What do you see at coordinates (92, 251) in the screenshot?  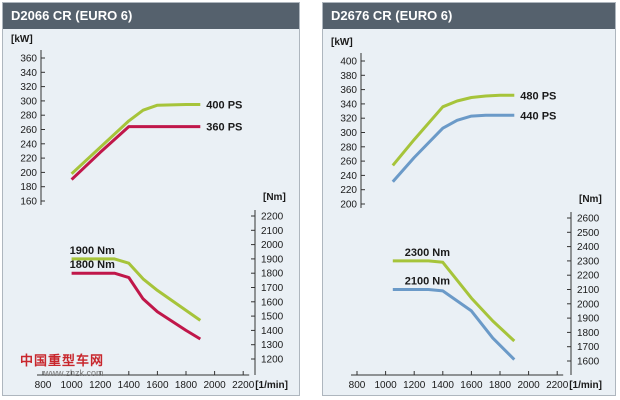 I see `torque-series-label: 1900 Nm` at bounding box center [92, 251].